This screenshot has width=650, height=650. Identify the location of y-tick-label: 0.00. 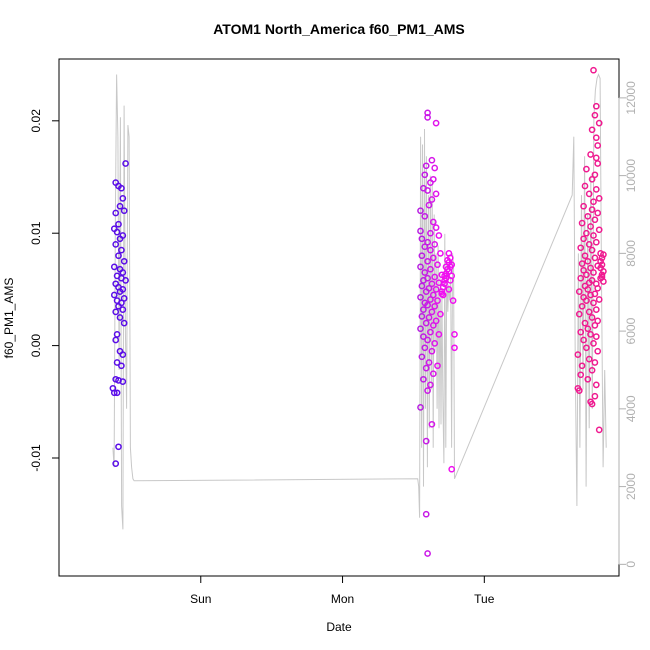
(36, 346).